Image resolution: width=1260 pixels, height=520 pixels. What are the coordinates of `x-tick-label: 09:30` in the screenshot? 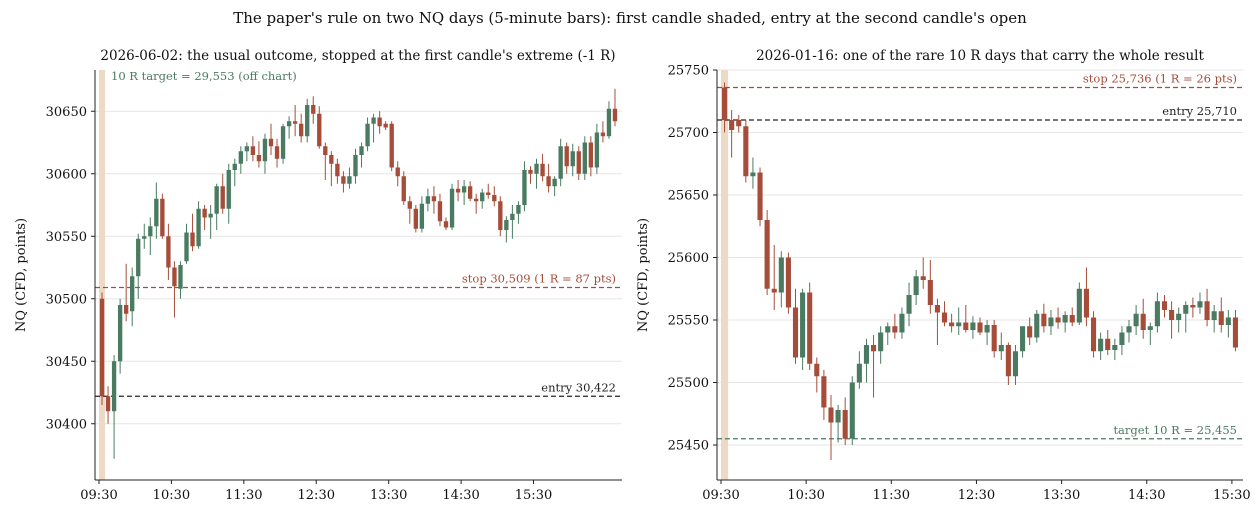 It's located at (98, 495).